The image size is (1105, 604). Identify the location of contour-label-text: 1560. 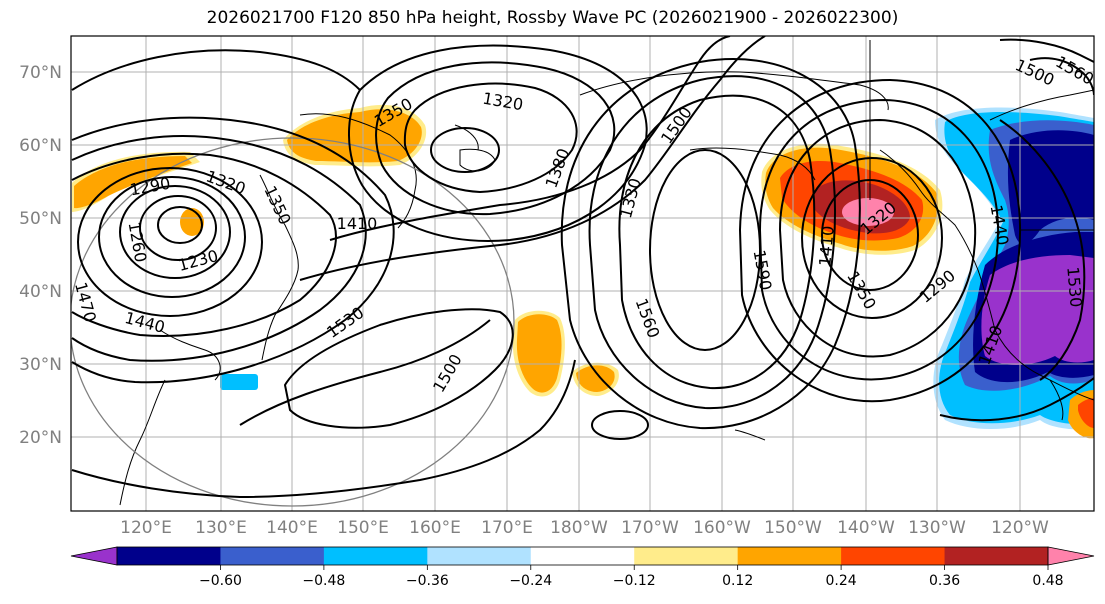
(1074, 70).